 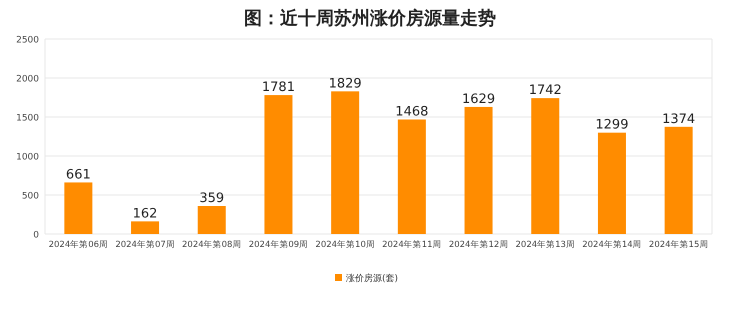 What do you see at coordinates (545, 244) in the screenshot?
I see `x-tick-label: 2024年第13周` at bounding box center [545, 244].